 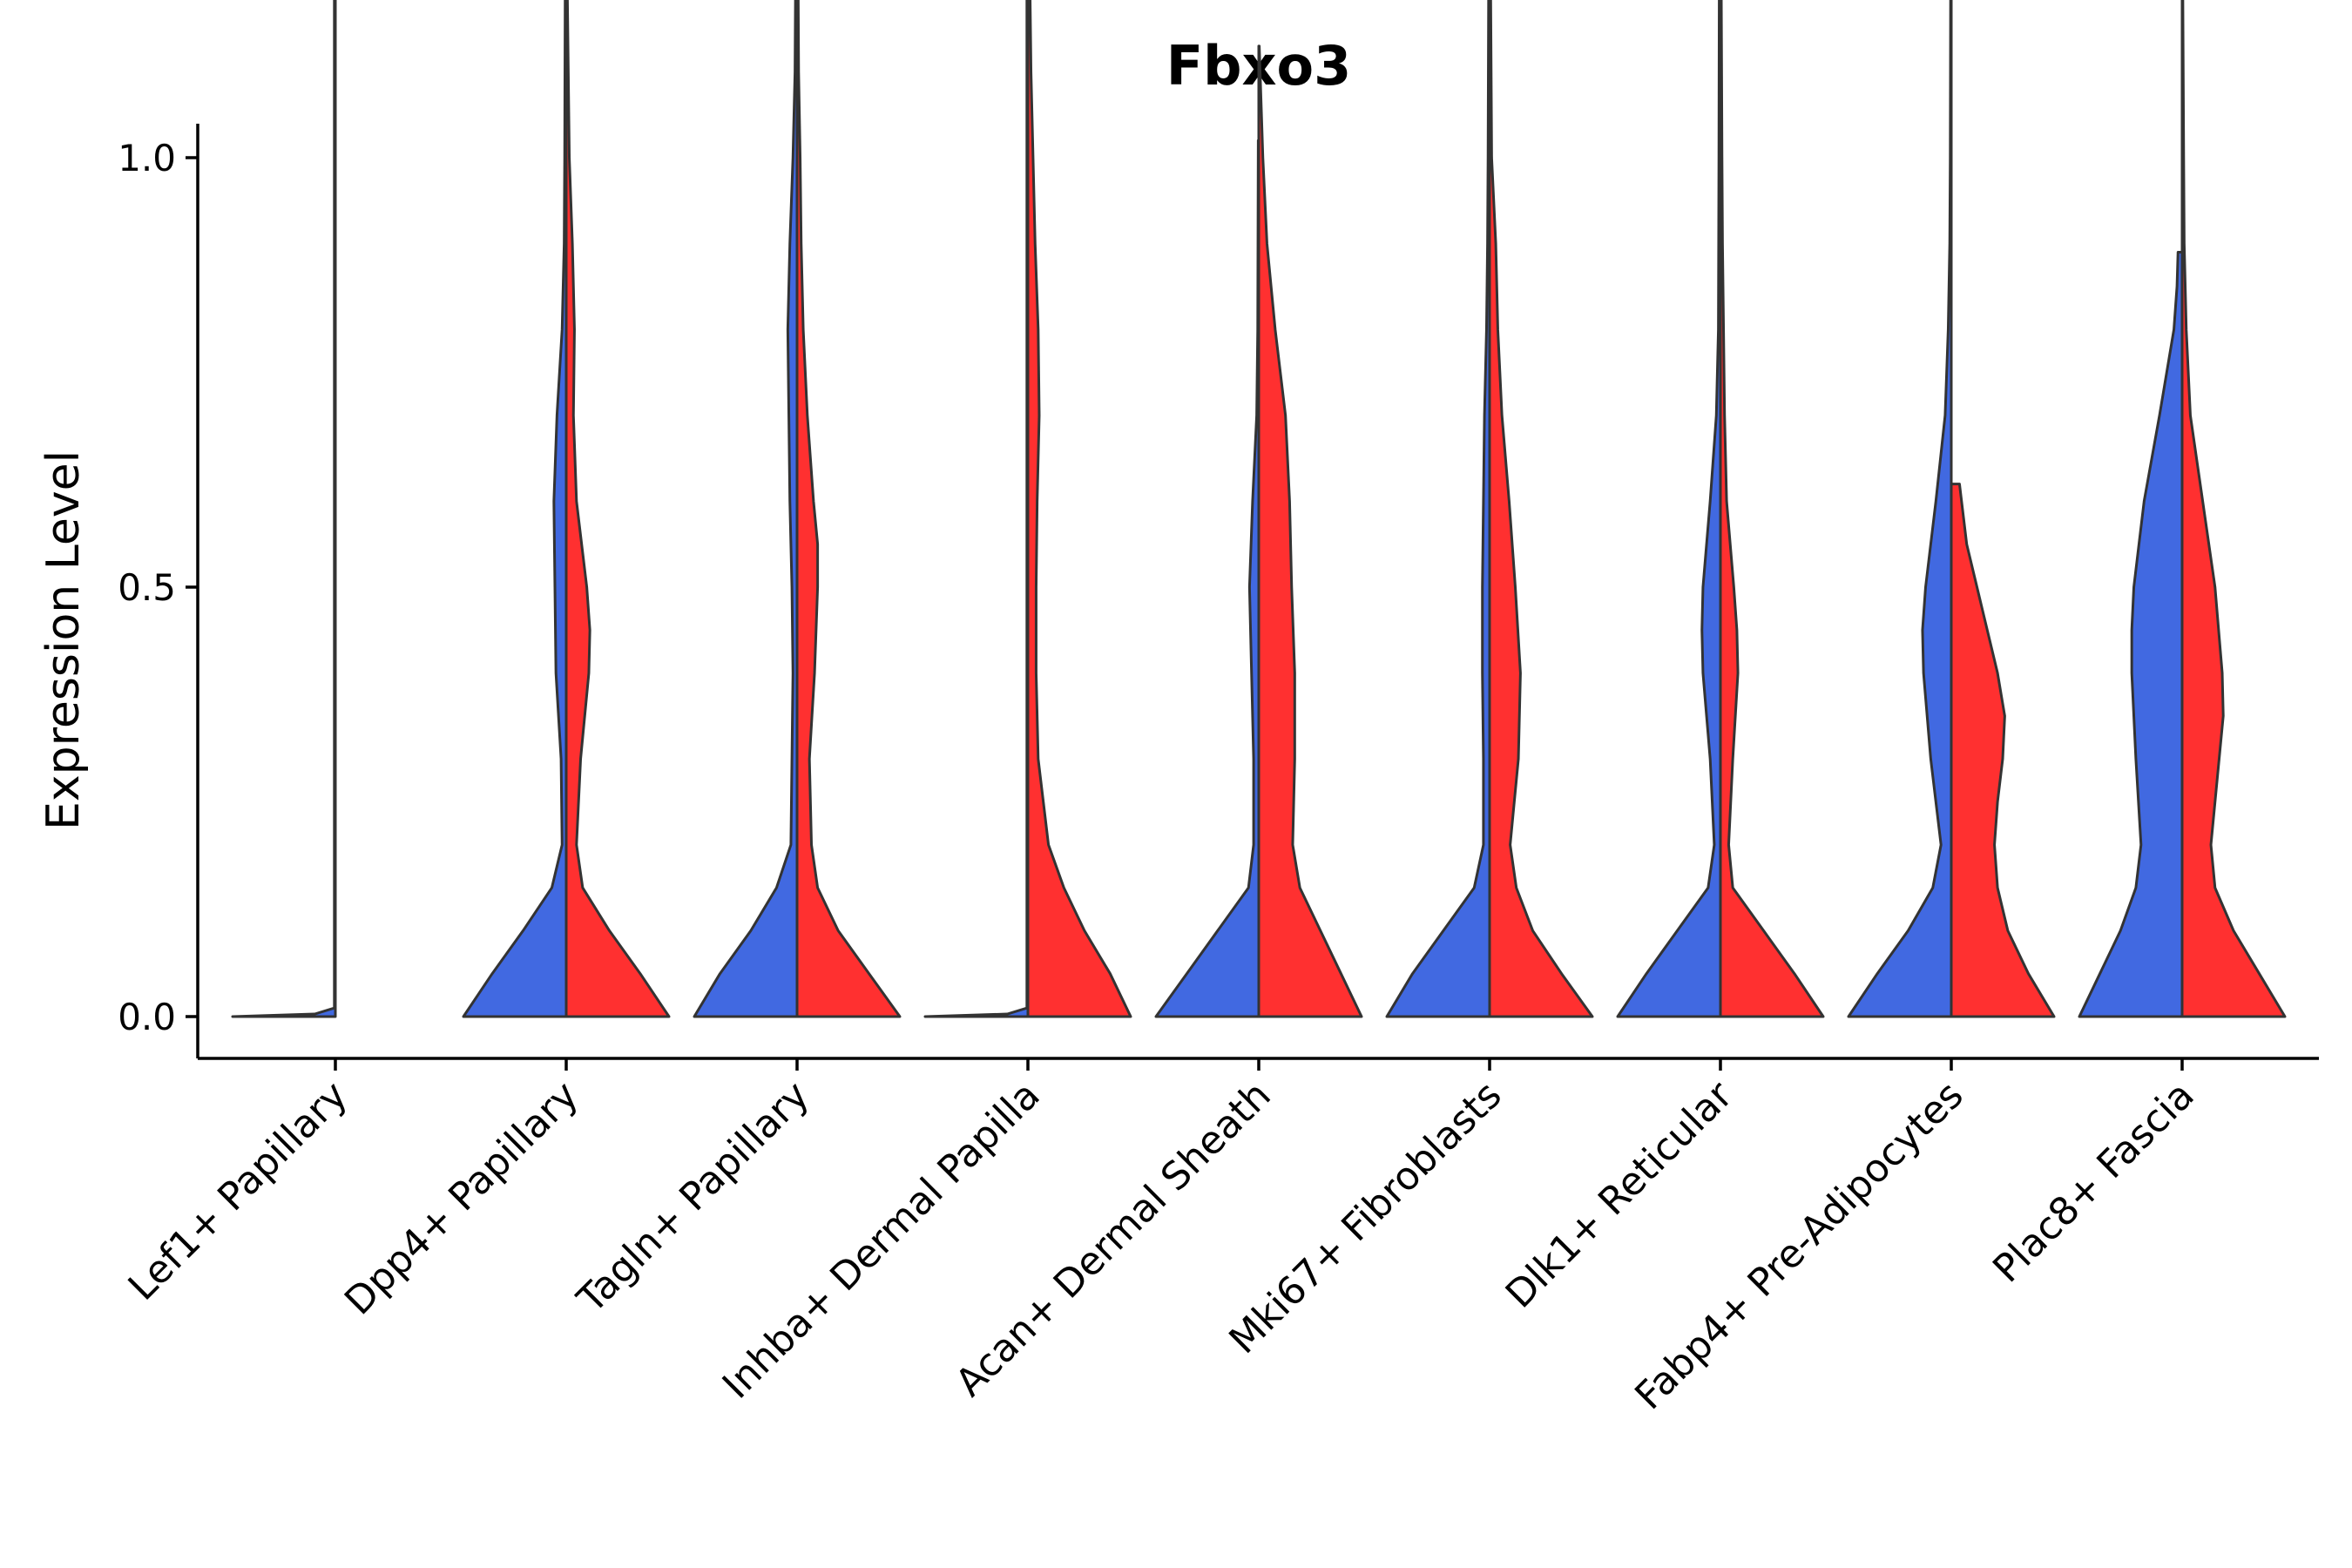 I want to click on x-tick-label: Tagln+ Papillary, so click(x=693, y=1197).